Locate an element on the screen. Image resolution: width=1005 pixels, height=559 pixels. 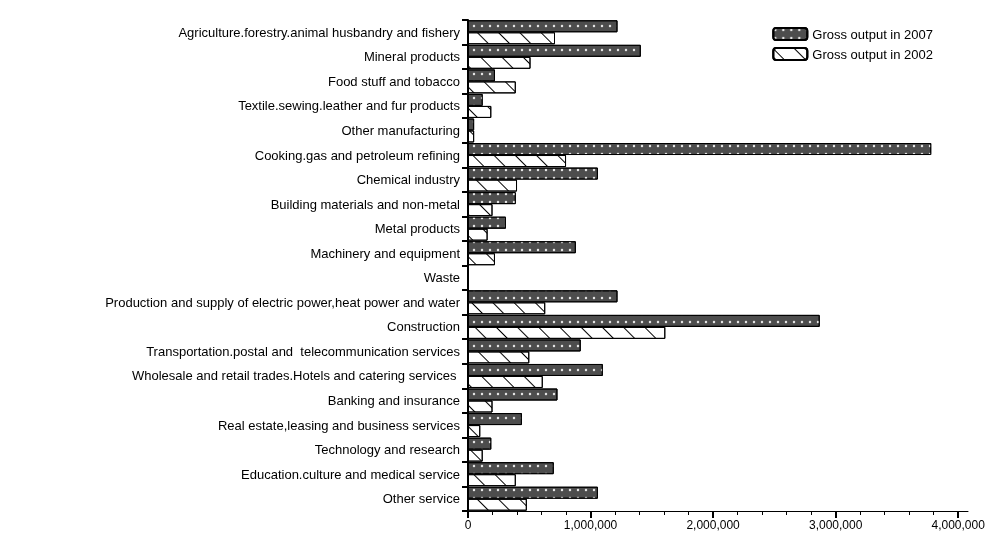
x-tick-label: 3,000,000 is located at coordinates (835, 525).